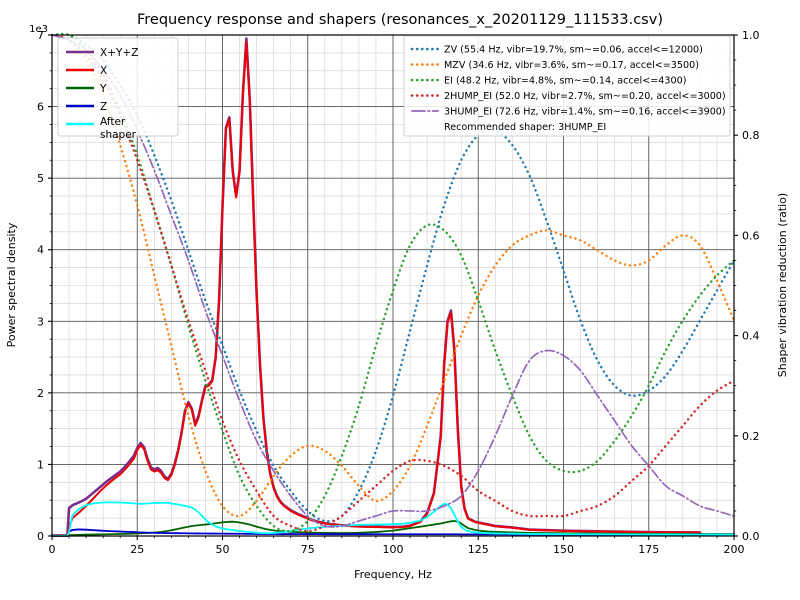 This screenshot has width=800, height=600. Describe the element at coordinates (751, 35) in the screenshot. I see `y-right-tick-label: 1.0` at that location.